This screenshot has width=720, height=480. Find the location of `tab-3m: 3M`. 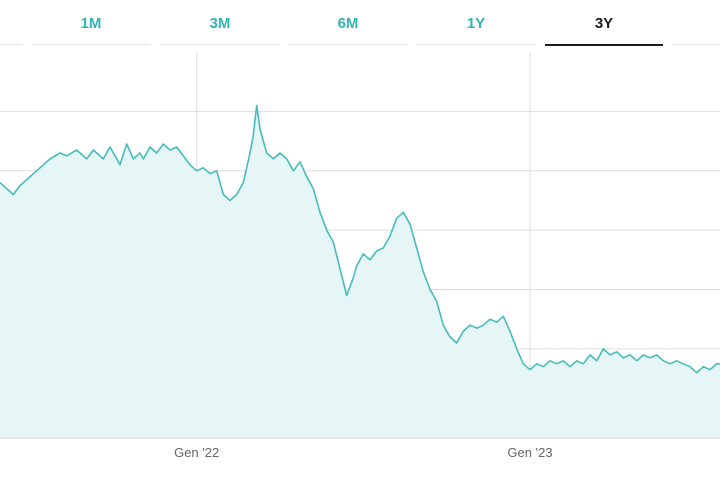

tab-3m: 3M is located at coordinates (220, 23).